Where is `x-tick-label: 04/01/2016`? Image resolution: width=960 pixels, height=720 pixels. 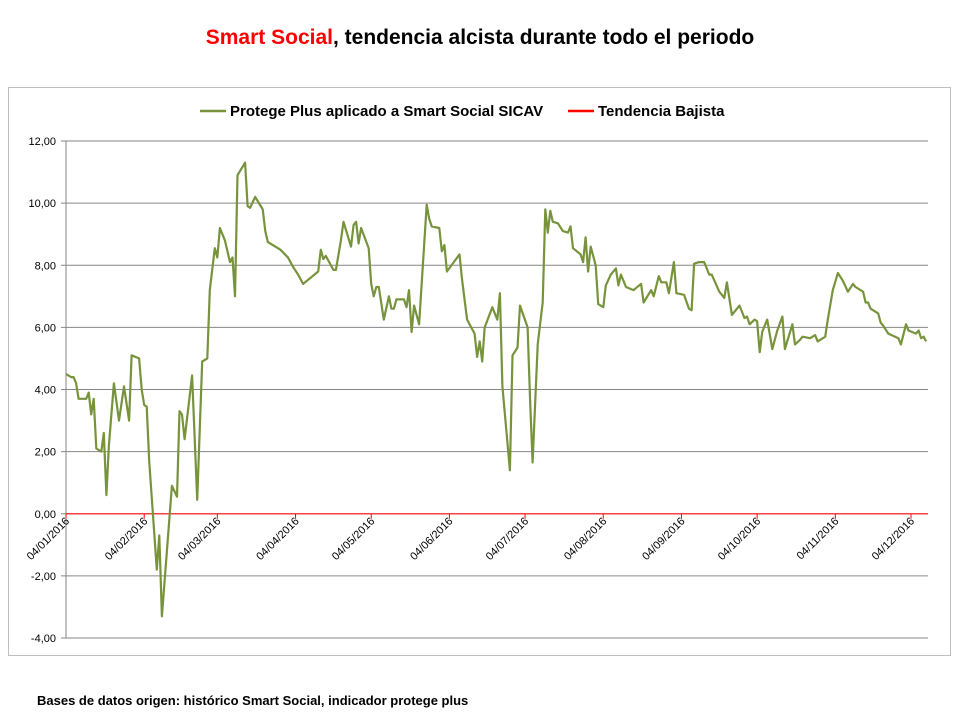 x-tick-label: 04/01/2016 is located at coordinates (48, 538).